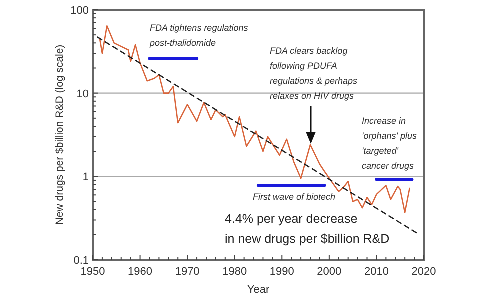 This screenshot has height=300, width=500. I want to click on annotation: FDA tightens regulations post-thalidomide, so click(199, 35).